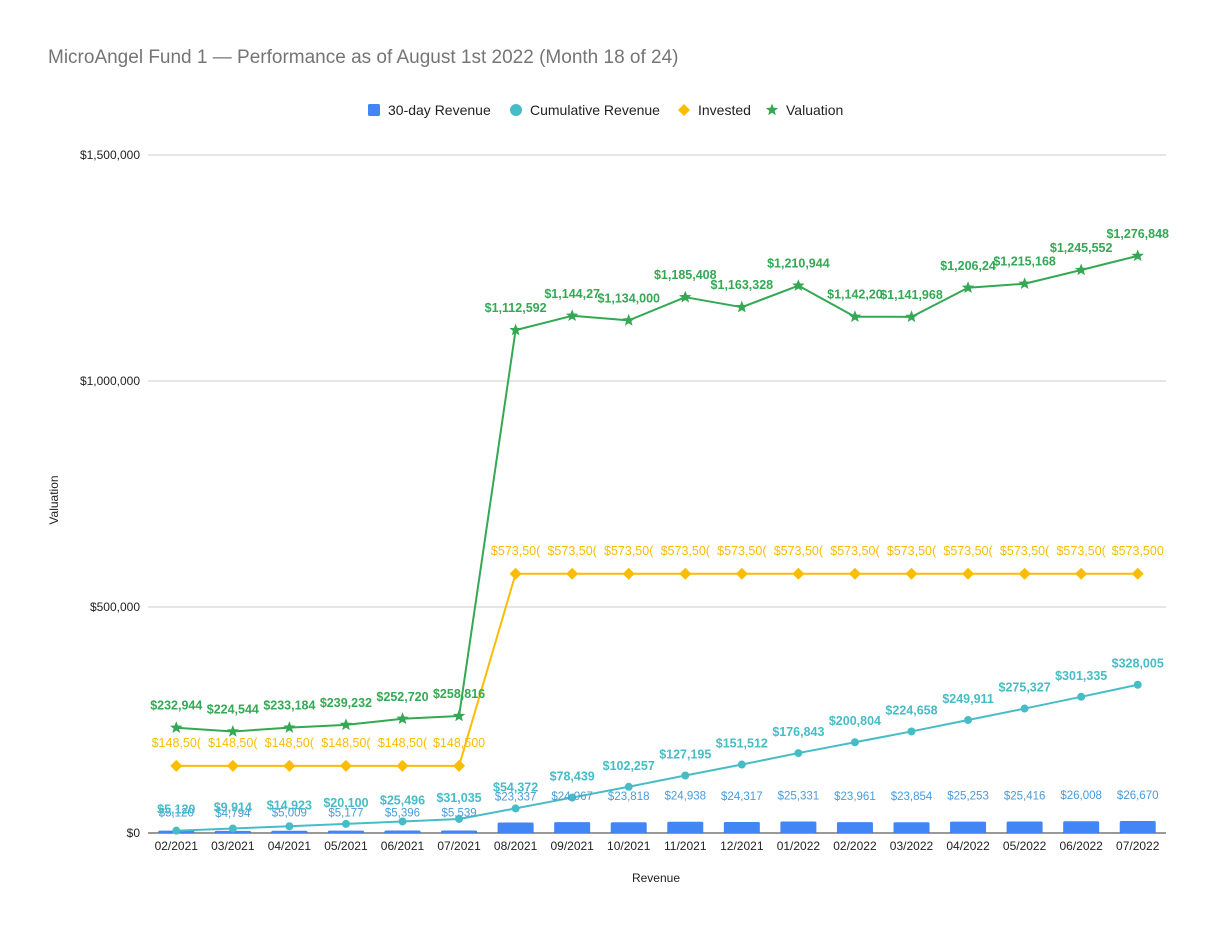 The height and width of the screenshot is (932, 1213). What do you see at coordinates (968, 266) in the screenshot?
I see `valuation-label: $1,206,24` at bounding box center [968, 266].